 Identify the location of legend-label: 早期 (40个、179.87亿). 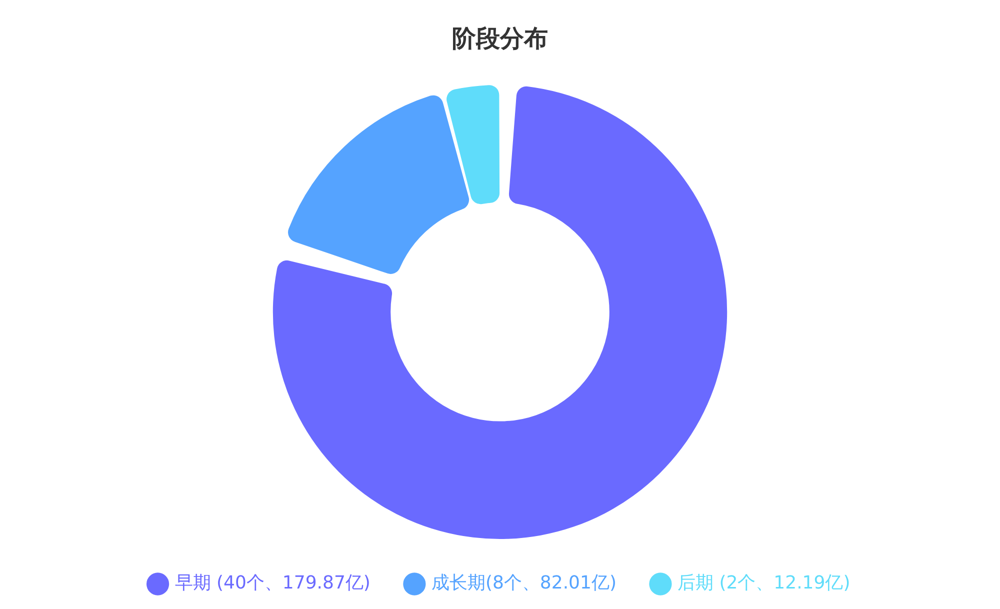
(272, 583).